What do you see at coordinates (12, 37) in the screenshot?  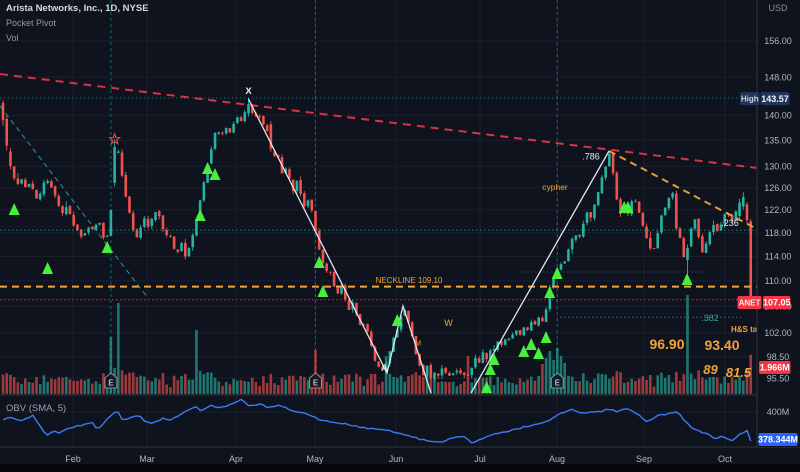 I see `legend-indicator-vol: Vol` at bounding box center [12, 37].